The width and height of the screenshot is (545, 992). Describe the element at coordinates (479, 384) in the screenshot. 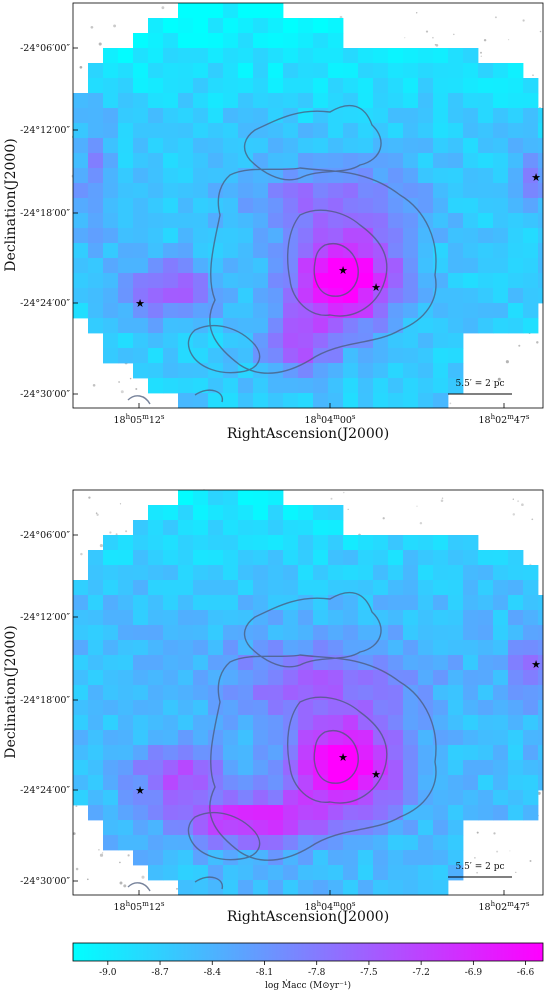

I see `scale-bar-label: 5.5′ = 2 pc` at that location.